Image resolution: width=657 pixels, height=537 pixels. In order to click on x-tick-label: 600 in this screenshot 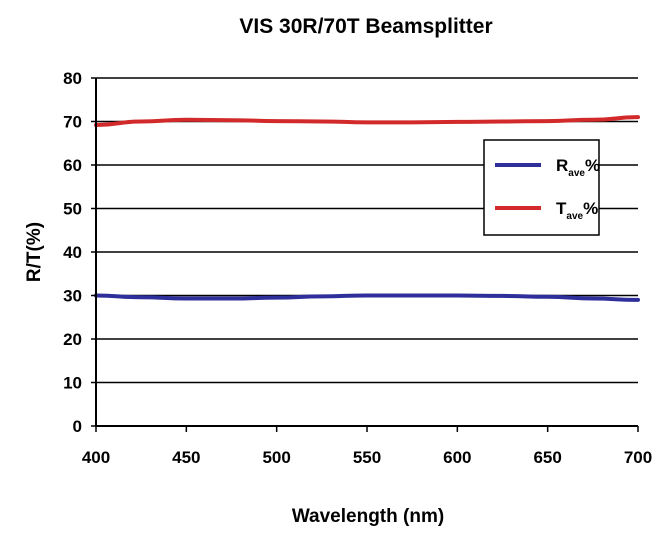, I will do `click(457, 457)`.